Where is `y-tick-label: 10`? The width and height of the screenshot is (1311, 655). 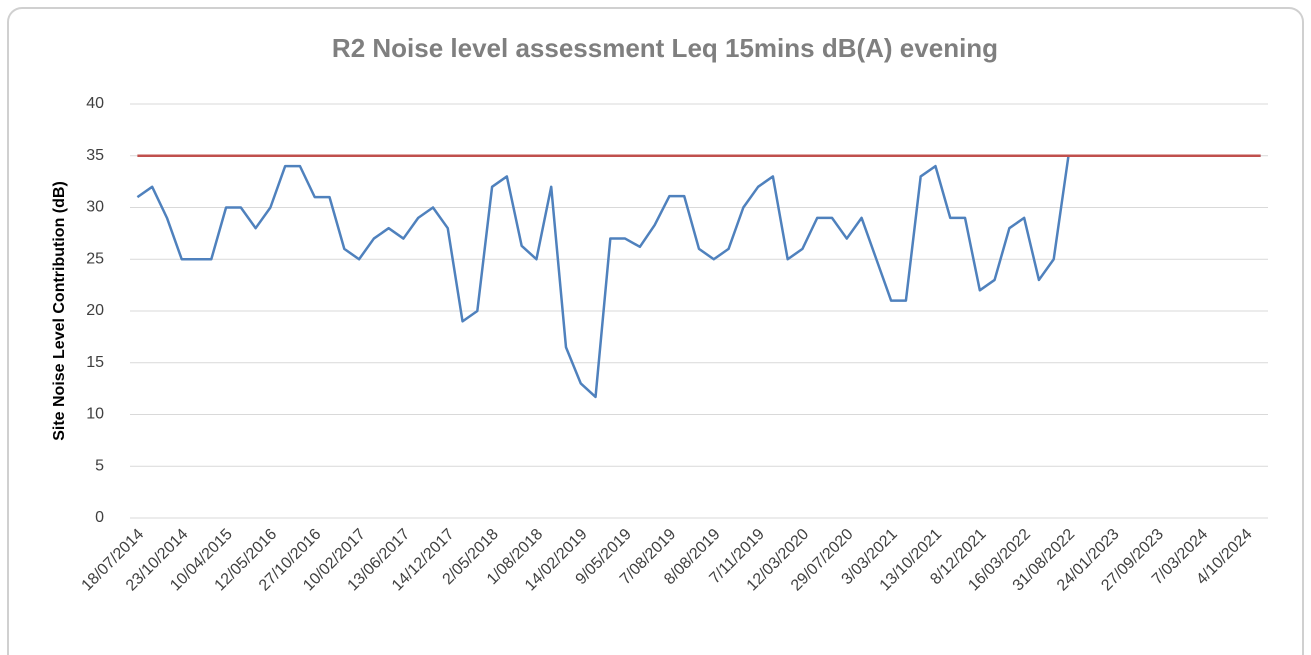
y-tick-label: 10 is located at coordinates (95, 414).